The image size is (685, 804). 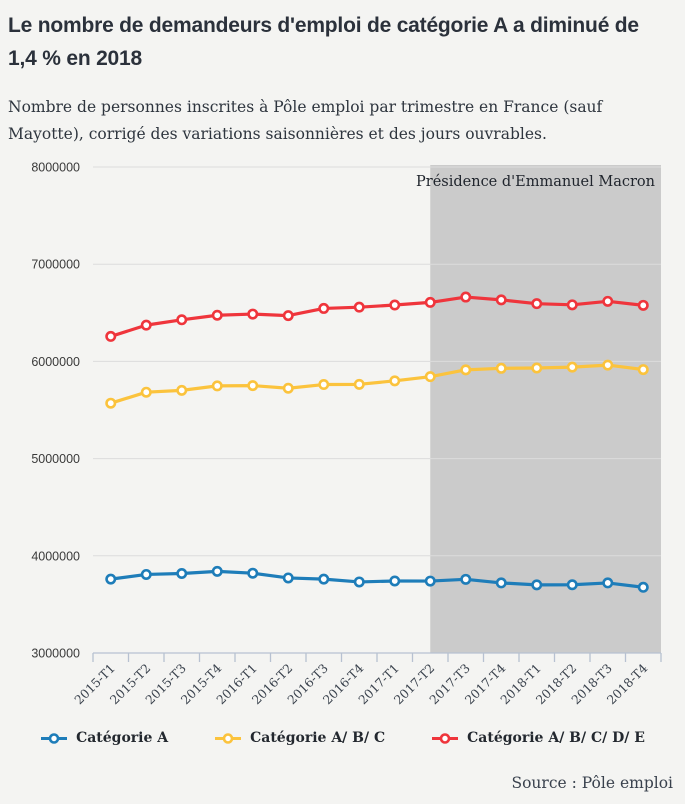 What do you see at coordinates (55, 556) in the screenshot?
I see `y-tick-label: 4000000` at bounding box center [55, 556].